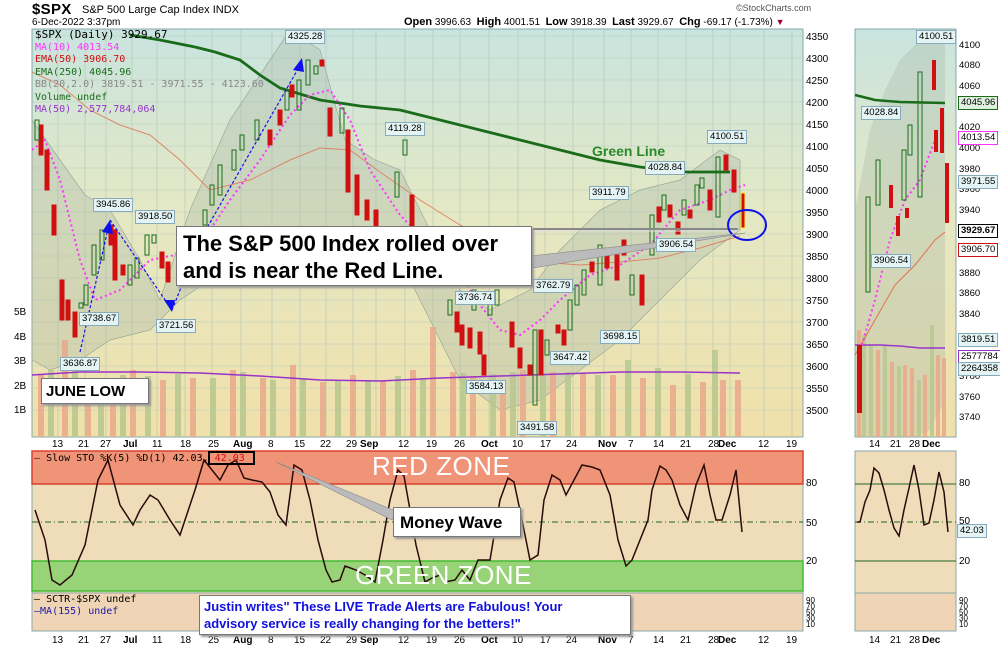 The height and width of the screenshot is (650, 1000). What do you see at coordinates (965, 483) in the screenshot?
I see `svg-text: 80` at bounding box center [965, 483].